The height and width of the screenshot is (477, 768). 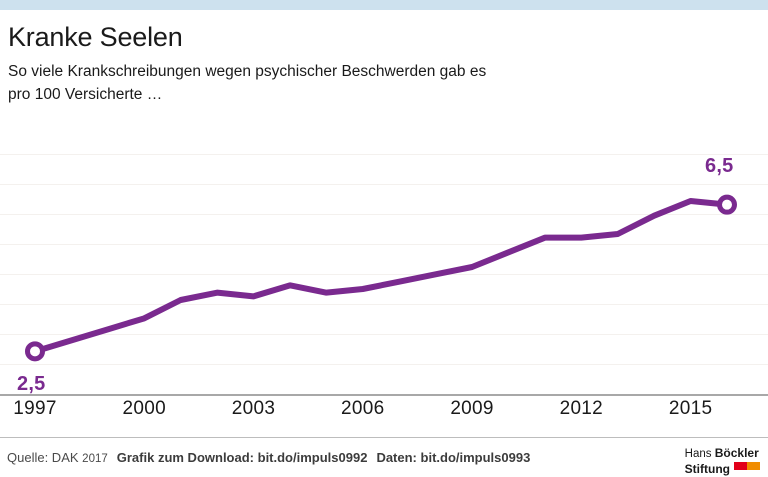 What do you see at coordinates (95, 37) in the screenshot?
I see `page-title: Kranke Seelen` at bounding box center [95, 37].